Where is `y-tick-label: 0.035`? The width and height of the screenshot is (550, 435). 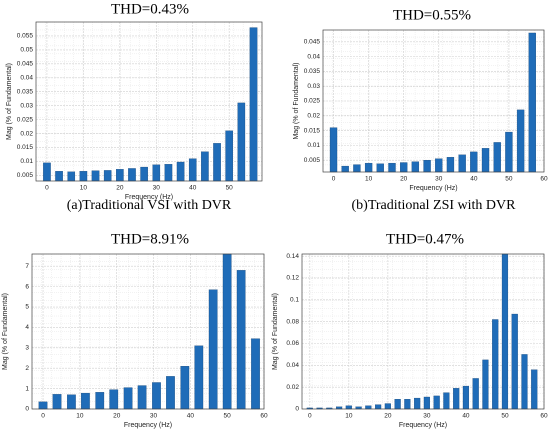 y-tick-label: 0.035 is located at coordinates (312, 71).